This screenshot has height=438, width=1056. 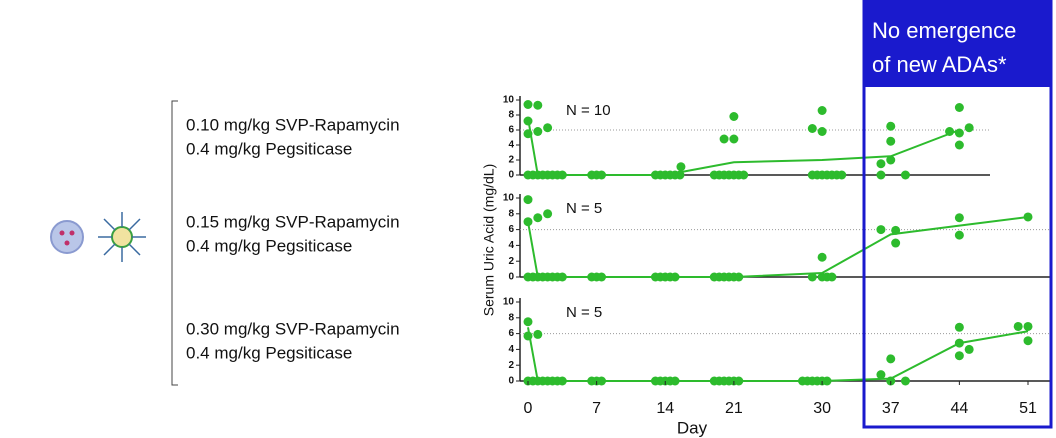 What do you see at coordinates (293, 124) in the screenshot?
I see `treatment-drug: 0.10 mg/kg SVP-Rapamycin` at bounding box center [293, 124].